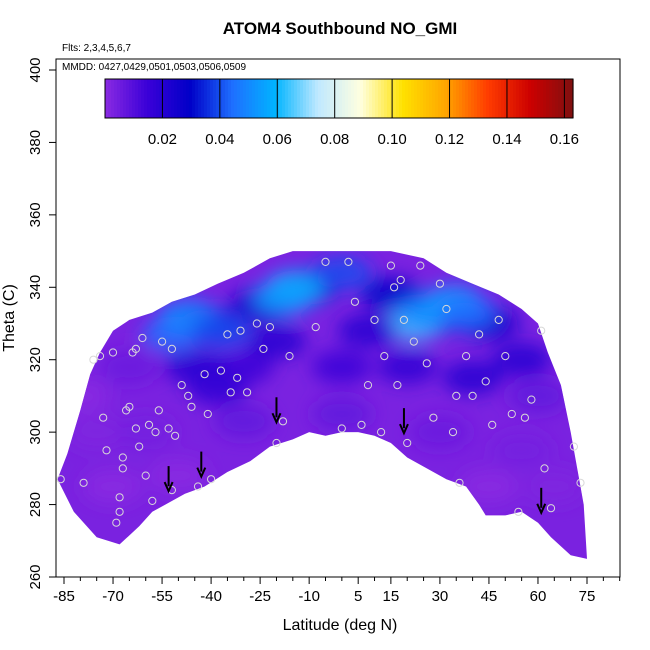 The width and height of the screenshot is (650, 650). I want to click on x-tick-label: 5, so click(358, 596).